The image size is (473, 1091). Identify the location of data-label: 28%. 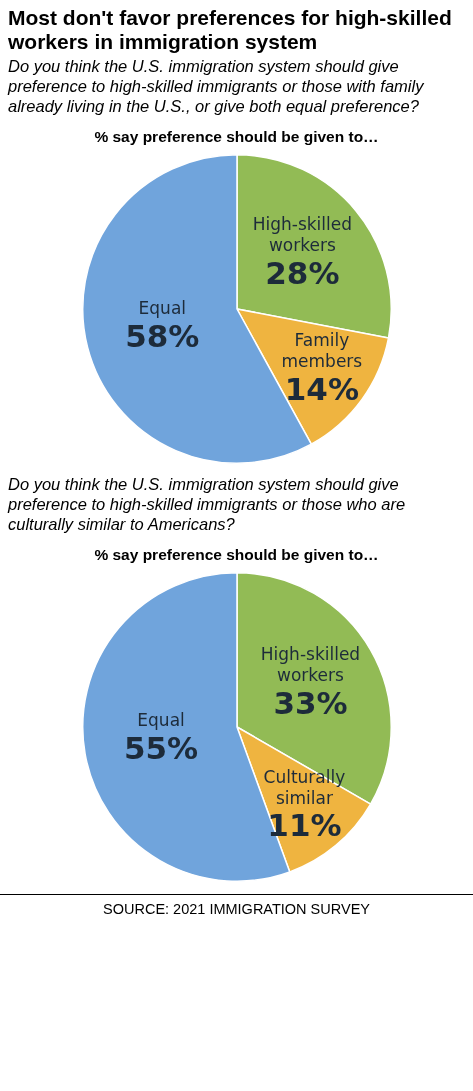
(301, 272).